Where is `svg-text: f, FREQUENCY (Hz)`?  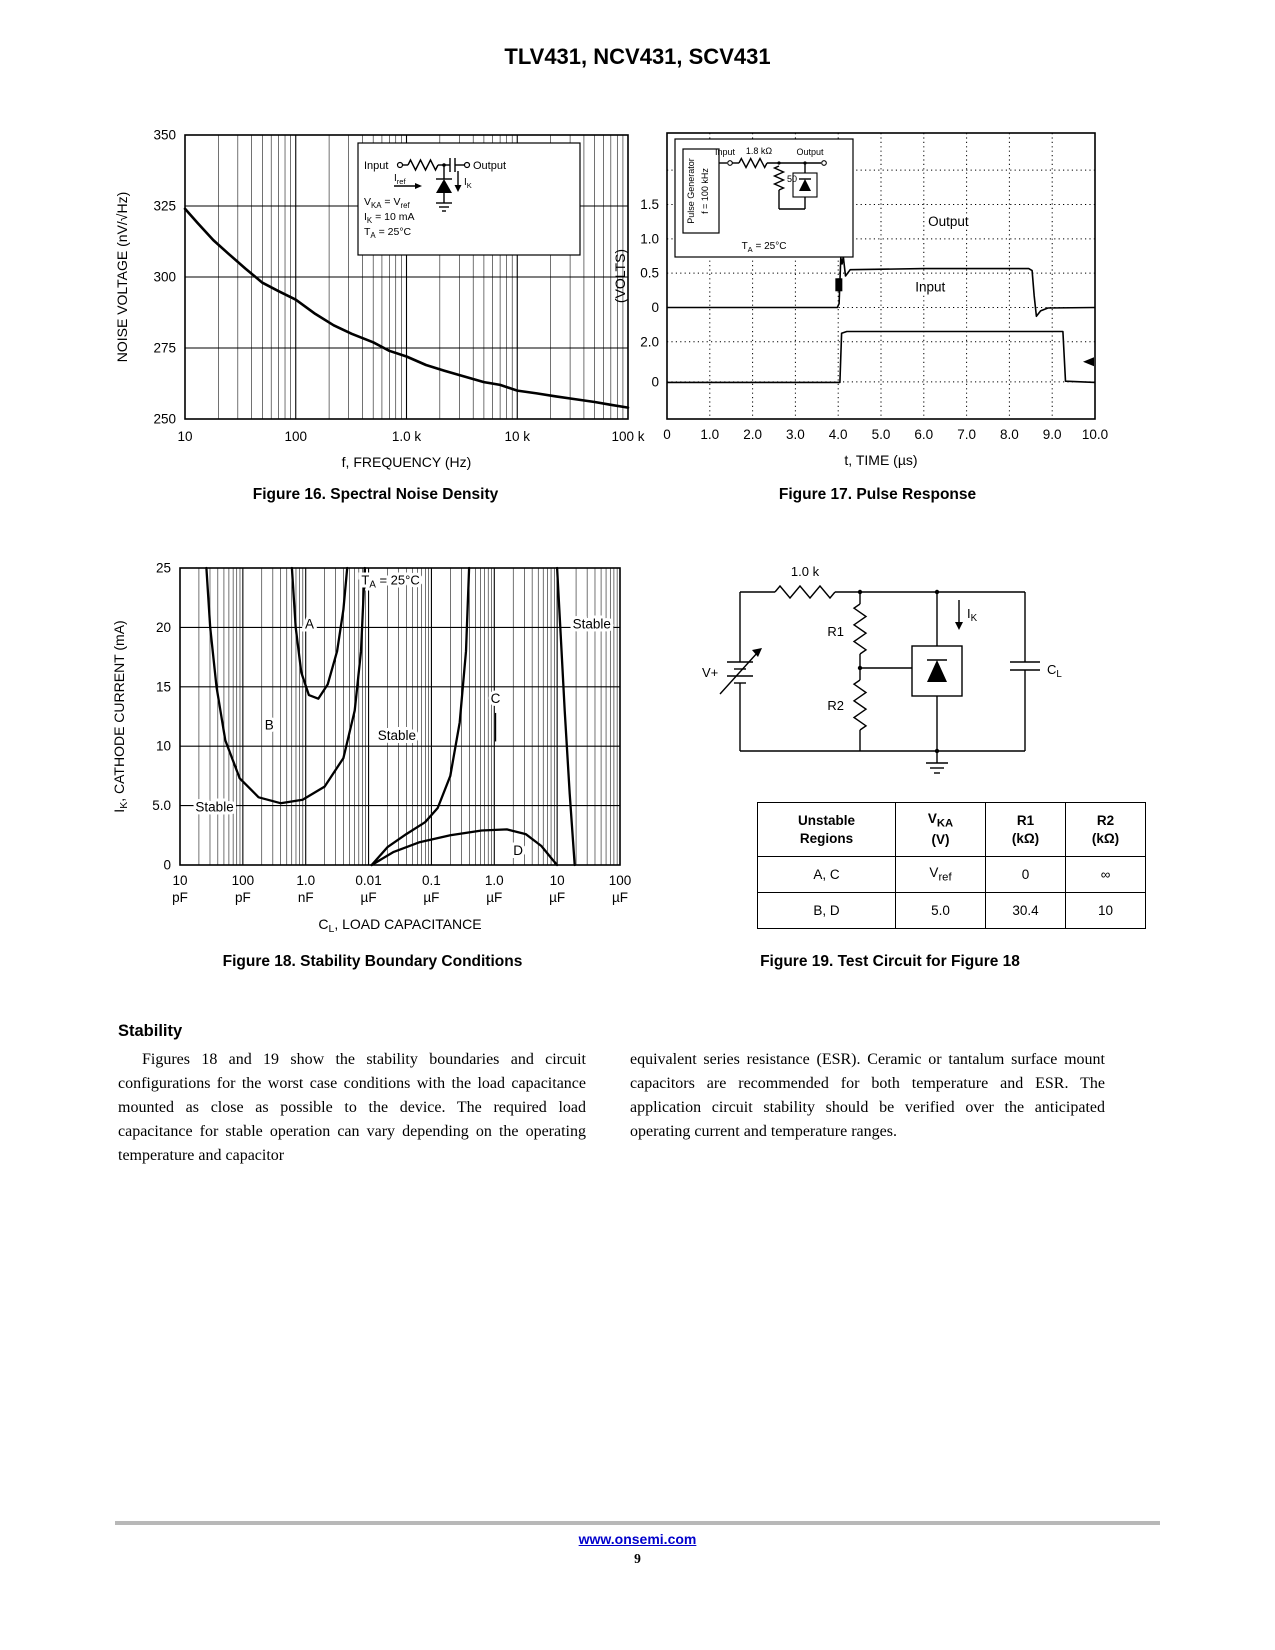
svg-text: f, FREQUENCY (Hz) is located at coordinates (407, 462).